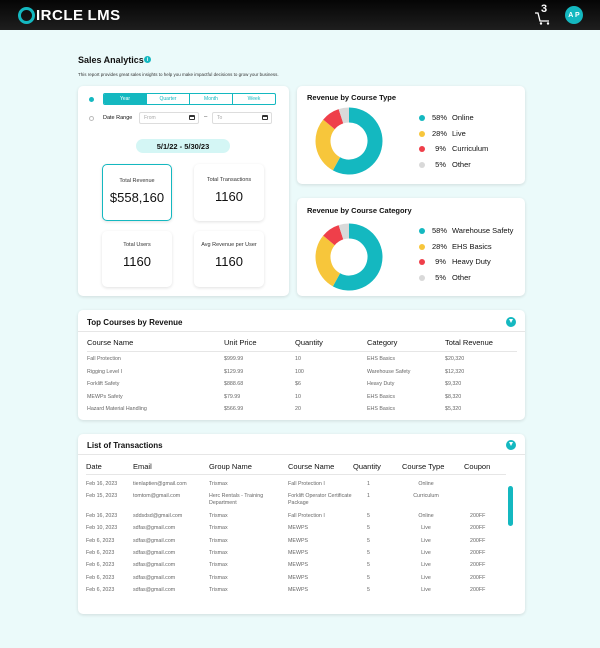 The image size is (600, 648). What do you see at coordinates (574, 15) in the screenshot?
I see `avatar: A P` at bounding box center [574, 15].